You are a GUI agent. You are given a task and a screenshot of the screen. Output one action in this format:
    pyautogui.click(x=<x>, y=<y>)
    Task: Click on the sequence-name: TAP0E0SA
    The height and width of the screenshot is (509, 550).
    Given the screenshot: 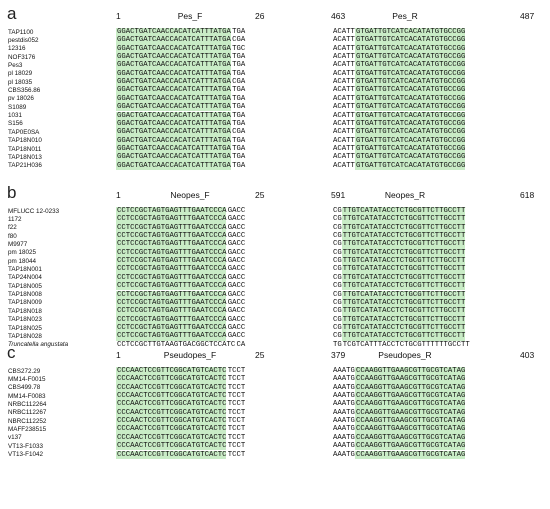 What is the action you would take?
    pyautogui.click(x=24, y=132)
    